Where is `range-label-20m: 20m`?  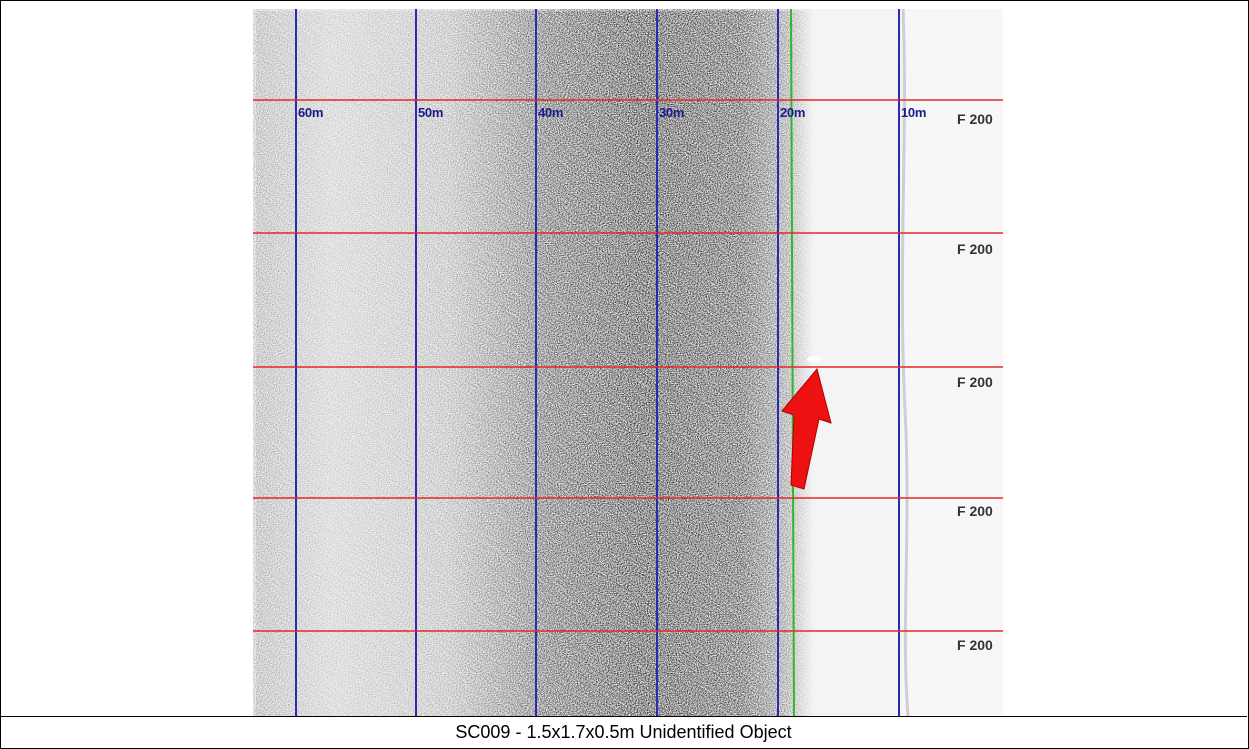 range-label-20m: 20m is located at coordinates (793, 112).